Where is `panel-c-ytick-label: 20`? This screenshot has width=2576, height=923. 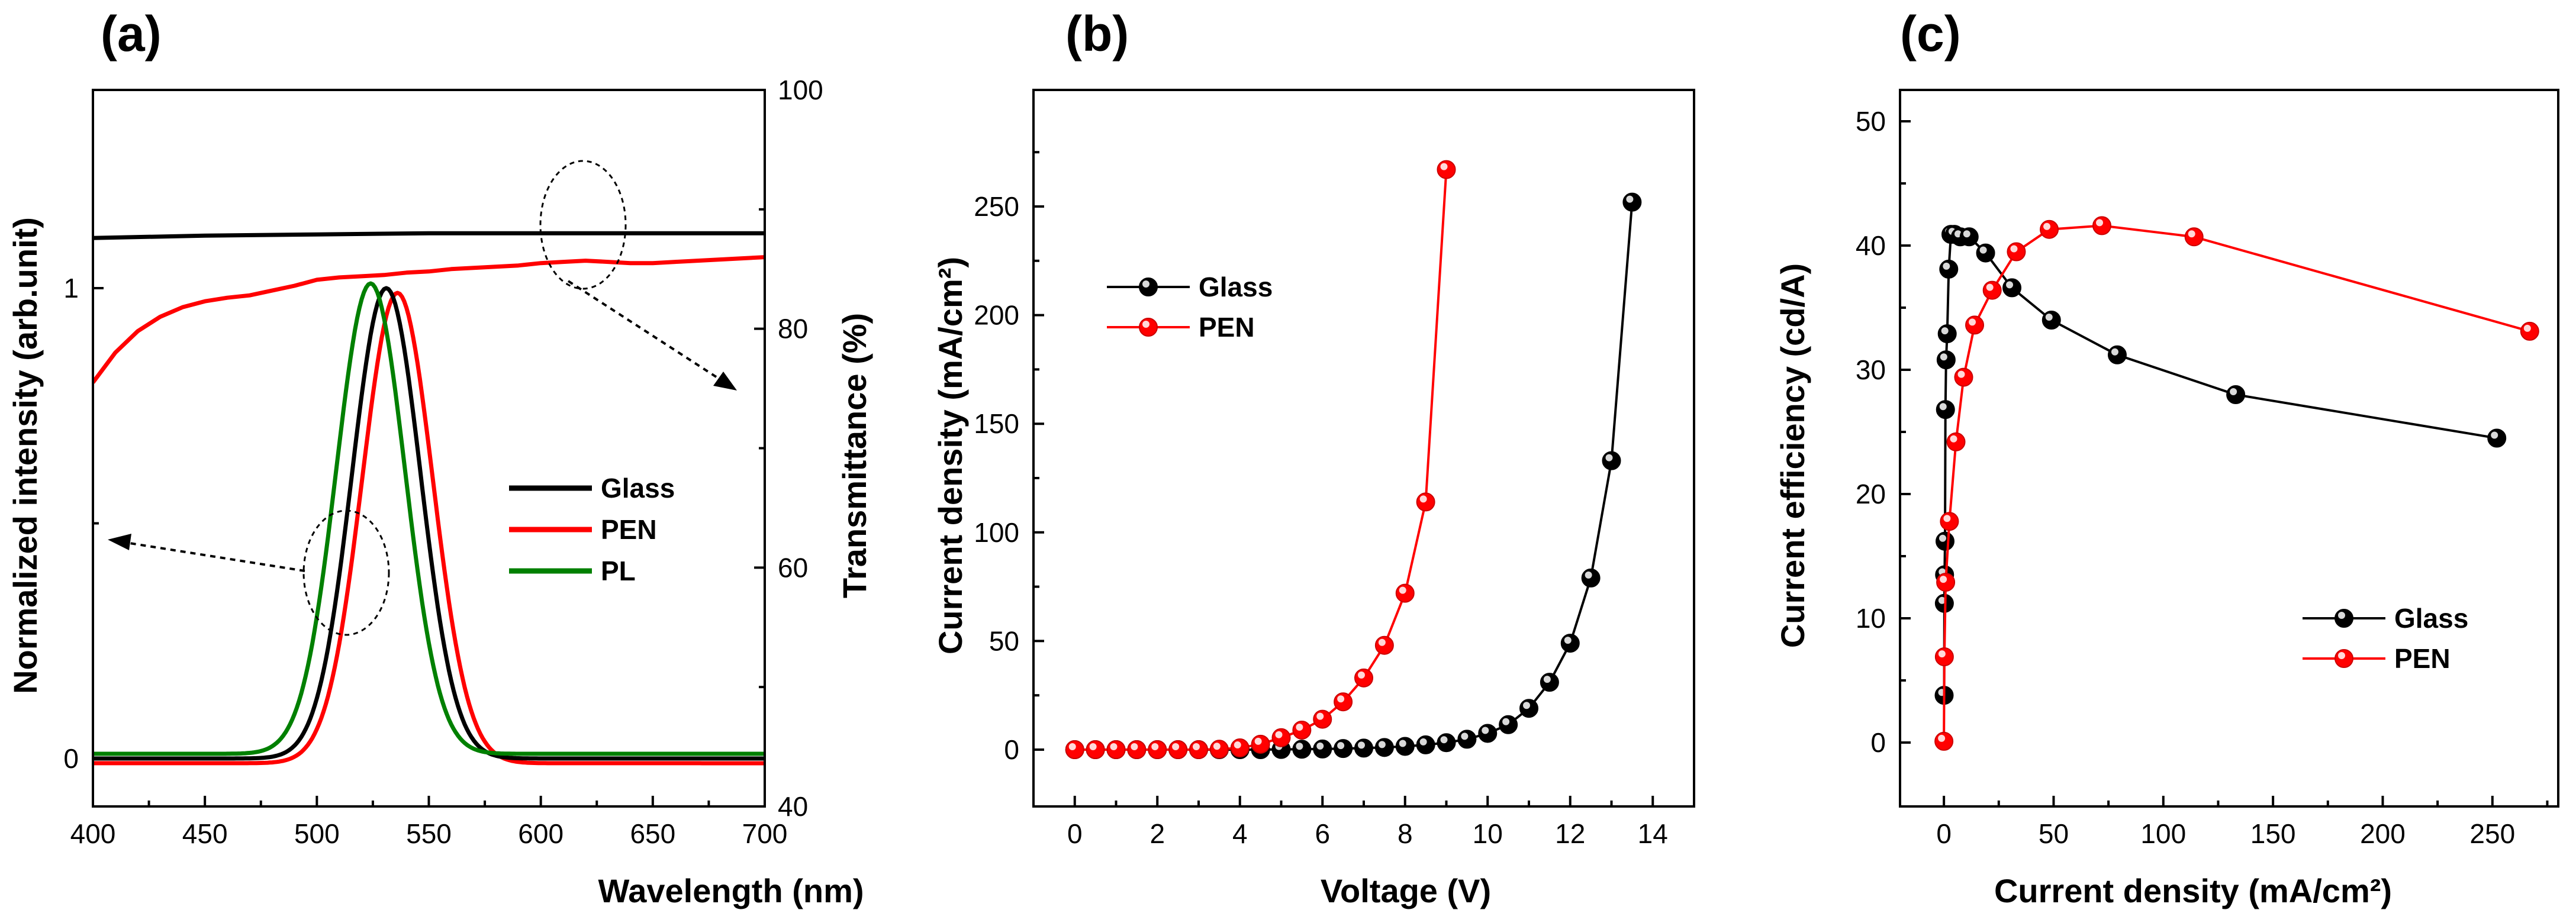
panel-c-ytick-label: 20 is located at coordinates (1871, 494).